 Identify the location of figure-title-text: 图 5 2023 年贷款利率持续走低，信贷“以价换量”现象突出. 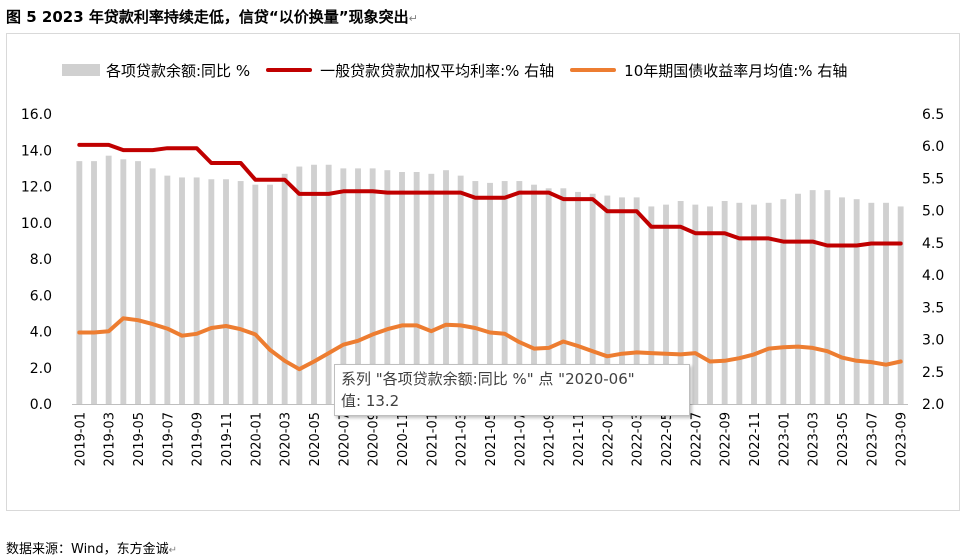
(207, 17).